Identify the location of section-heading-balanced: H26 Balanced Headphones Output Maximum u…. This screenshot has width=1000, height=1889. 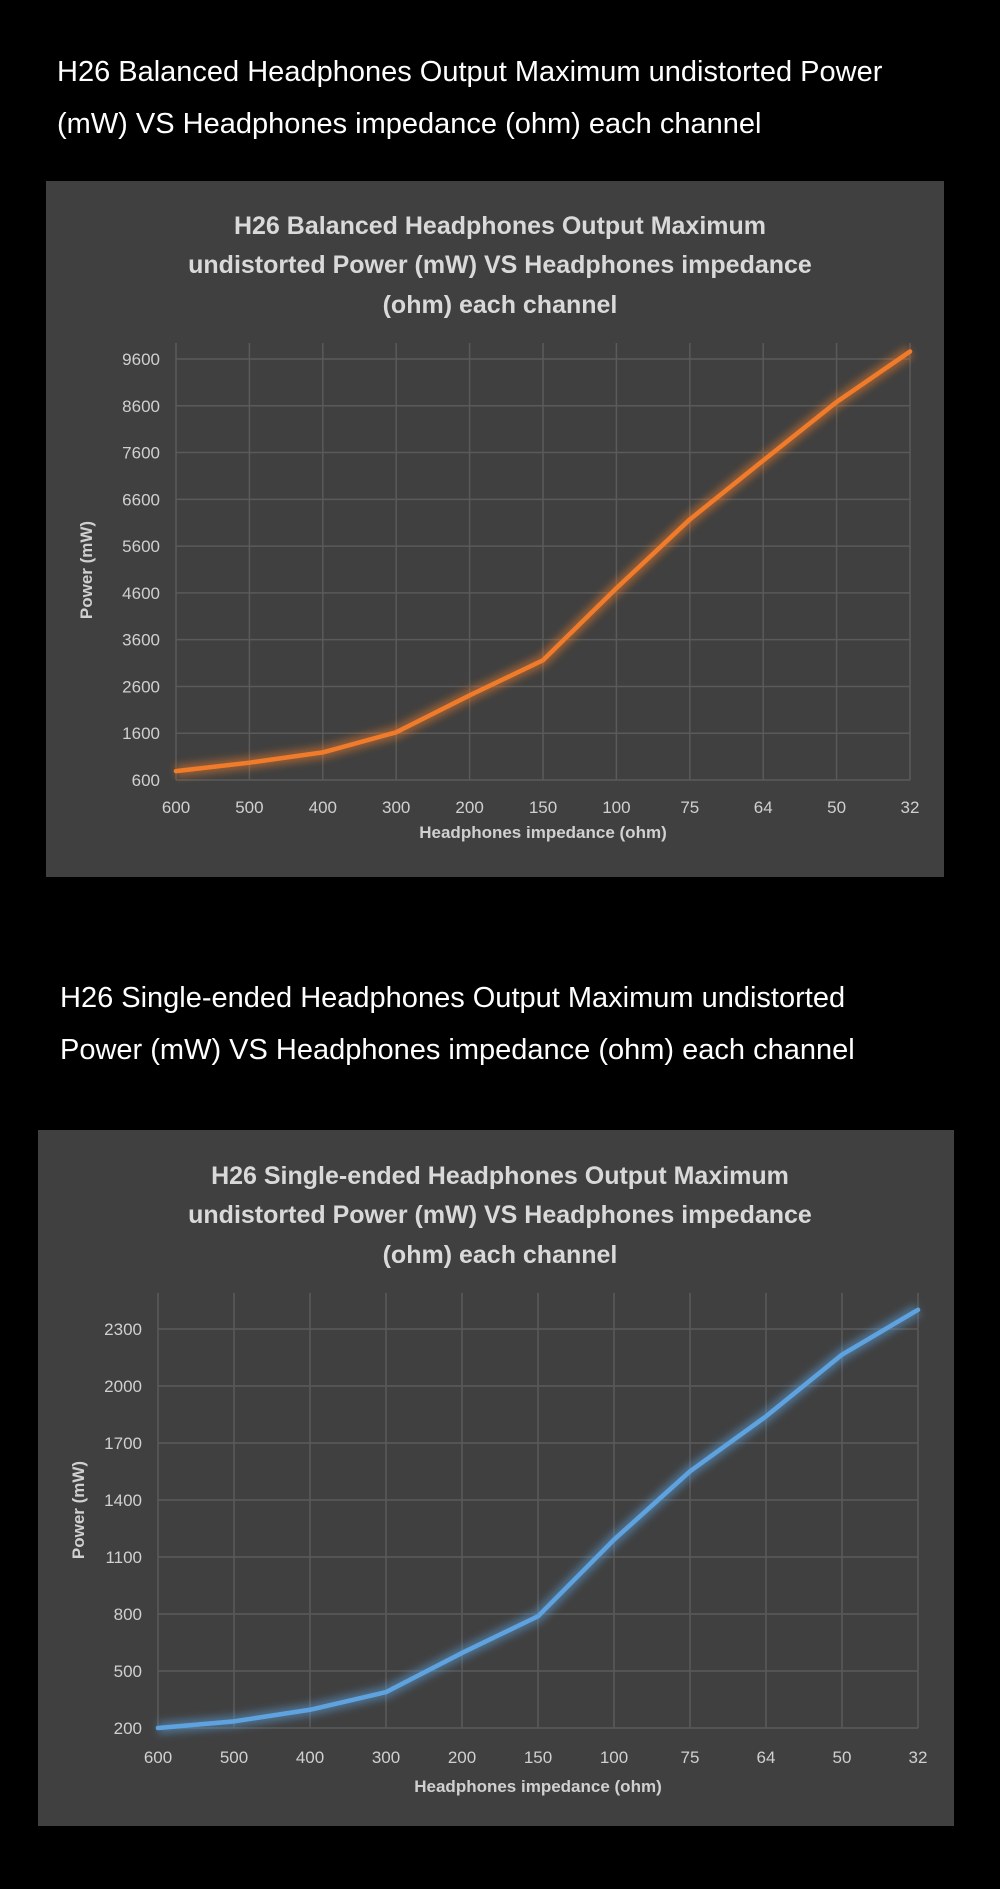
(469, 98).